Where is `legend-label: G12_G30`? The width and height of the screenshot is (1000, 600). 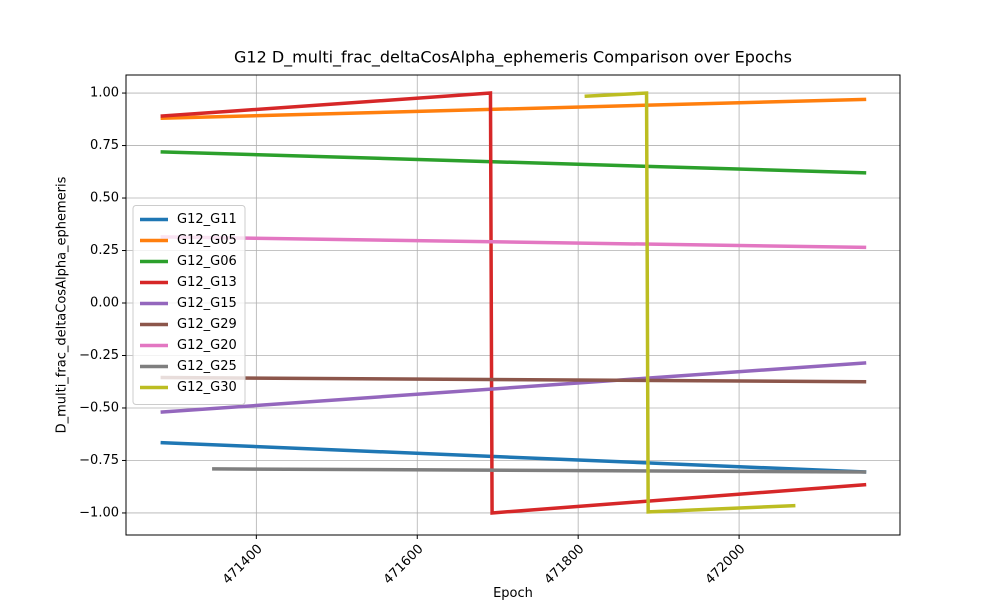
legend-label: G12_G30 is located at coordinates (207, 387).